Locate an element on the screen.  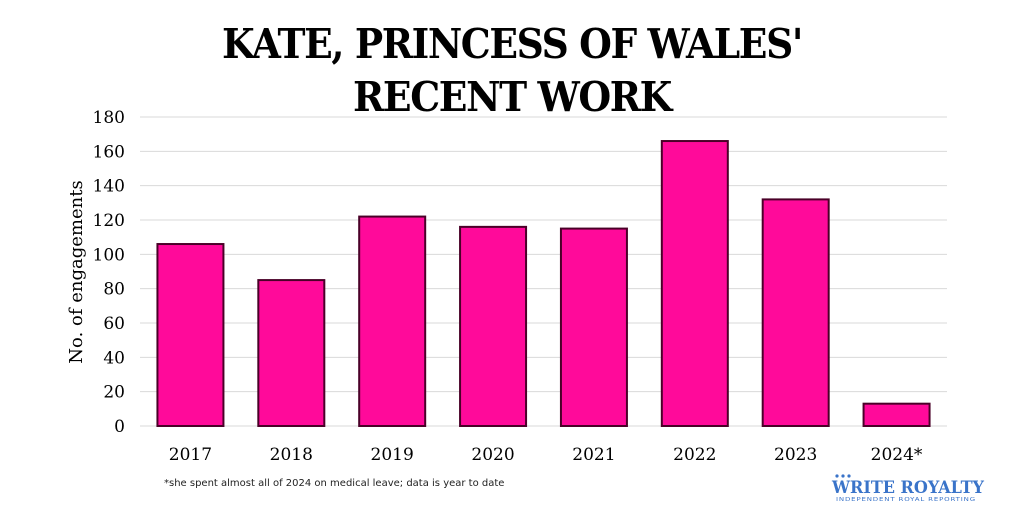
brand-name: WRITE ROYALTY is located at coordinates (908, 488).